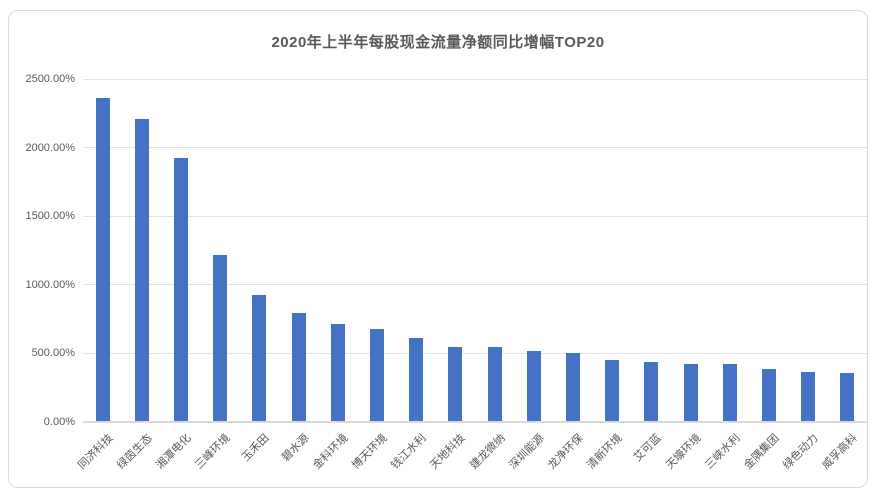  Describe the element at coordinates (50, 147) in the screenshot. I see `y-tick-label: 2000.00%` at that location.